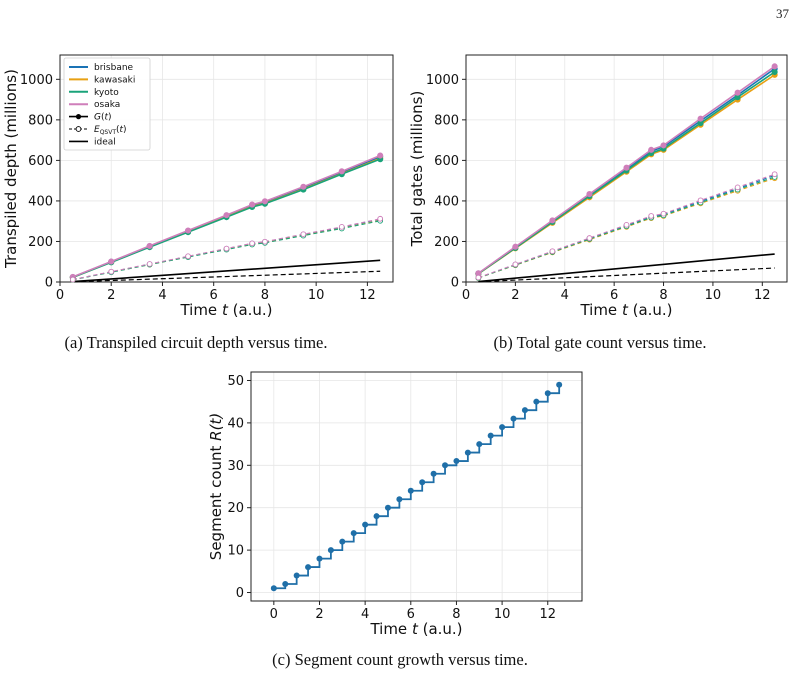 Image resolution: width=797 pixels, height=678 pixels. Describe the element at coordinates (626, 275) in the screenshot. I see `ideal-dashed-line-b` at that location.